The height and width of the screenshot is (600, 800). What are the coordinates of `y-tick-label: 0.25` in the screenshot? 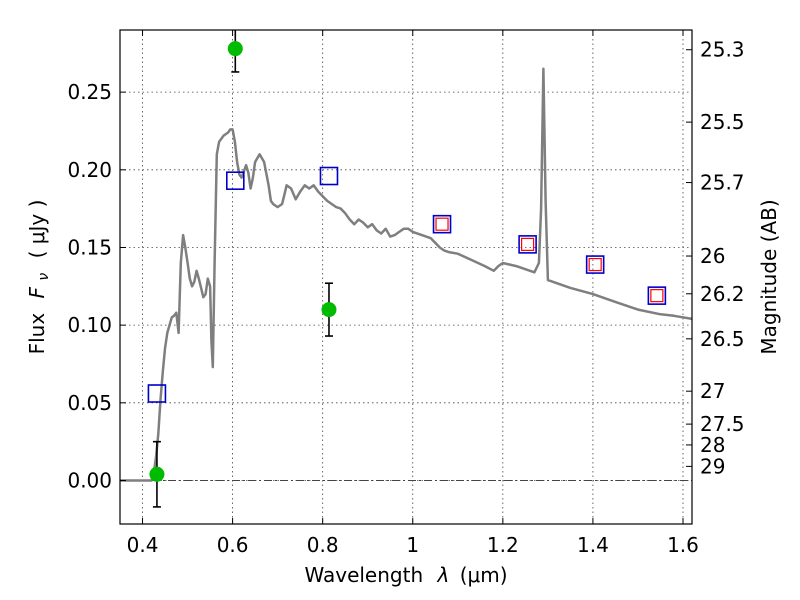 It's located at (89, 92).